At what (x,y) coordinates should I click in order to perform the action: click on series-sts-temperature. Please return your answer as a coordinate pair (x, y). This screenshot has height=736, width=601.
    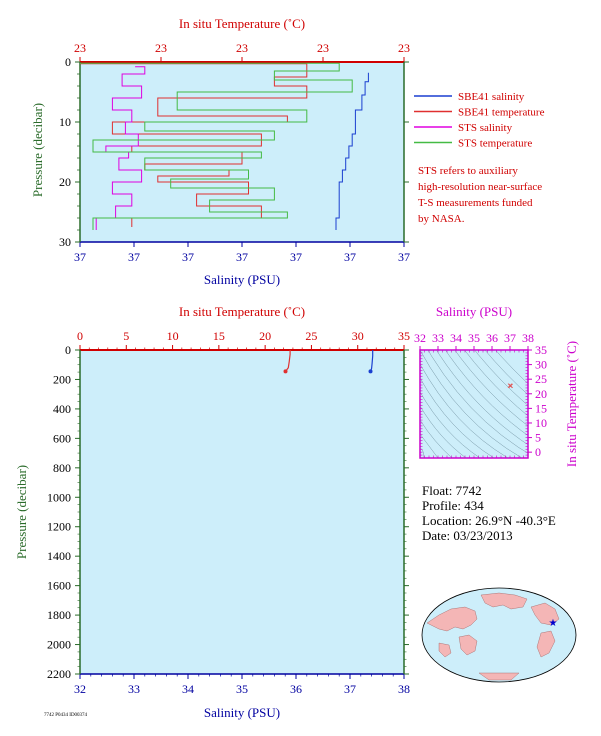
    Looking at the image, I should click on (216, 146).